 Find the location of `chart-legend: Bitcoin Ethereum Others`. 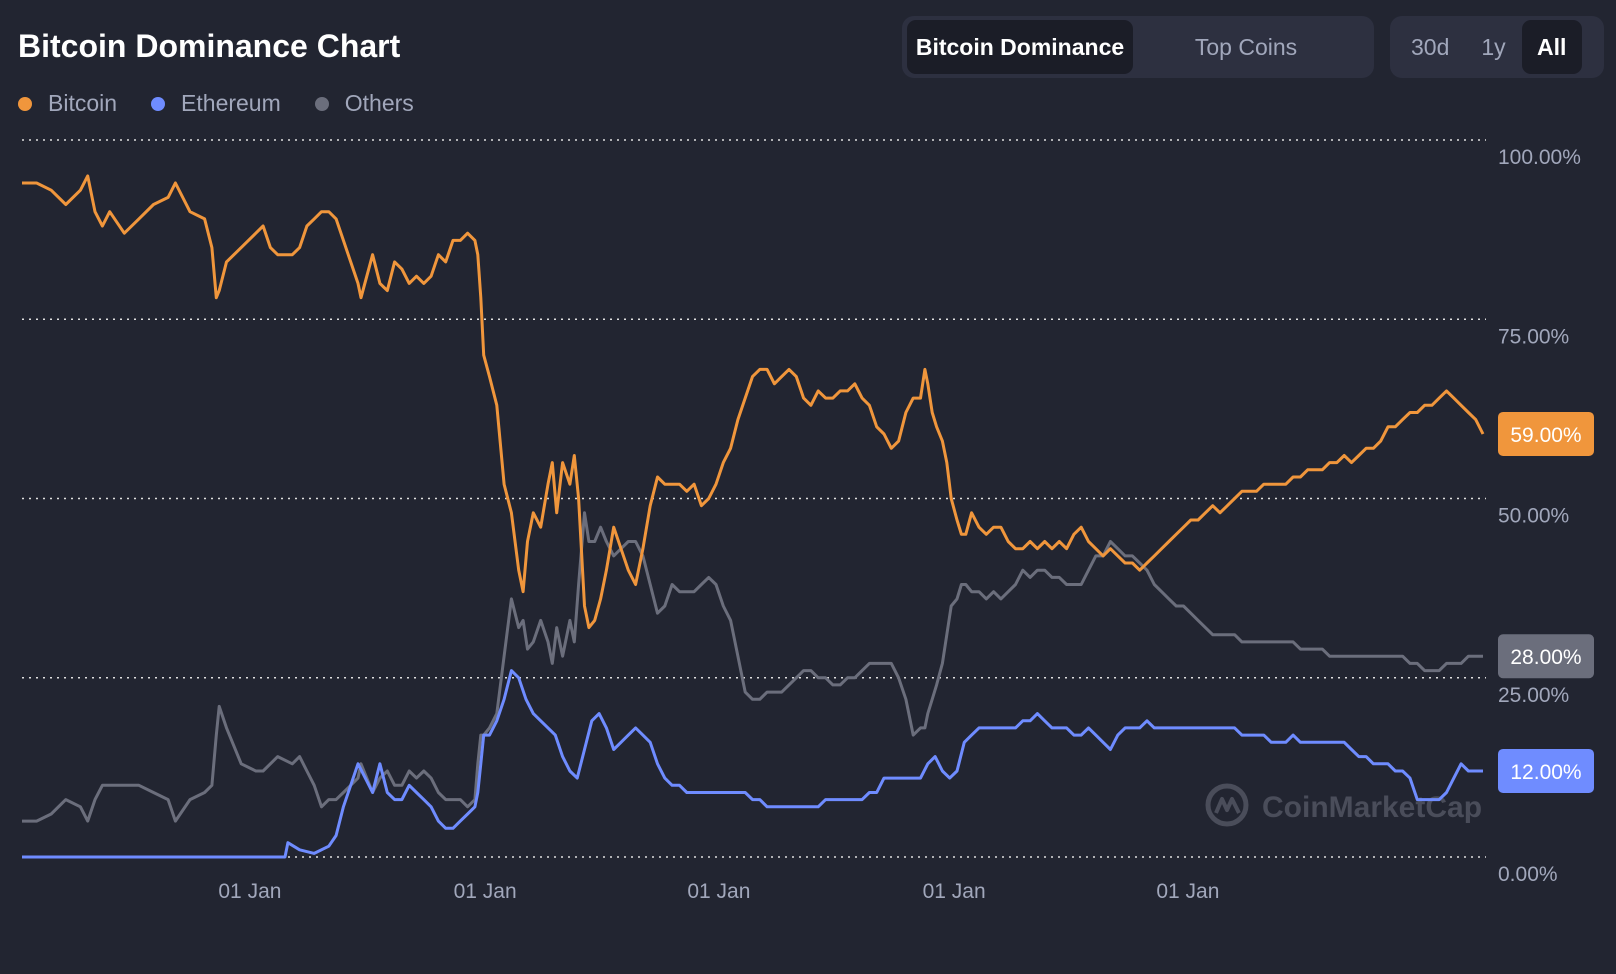

chart-legend: Bitcoin Ethereum Others is located at coordinates (216, 103).